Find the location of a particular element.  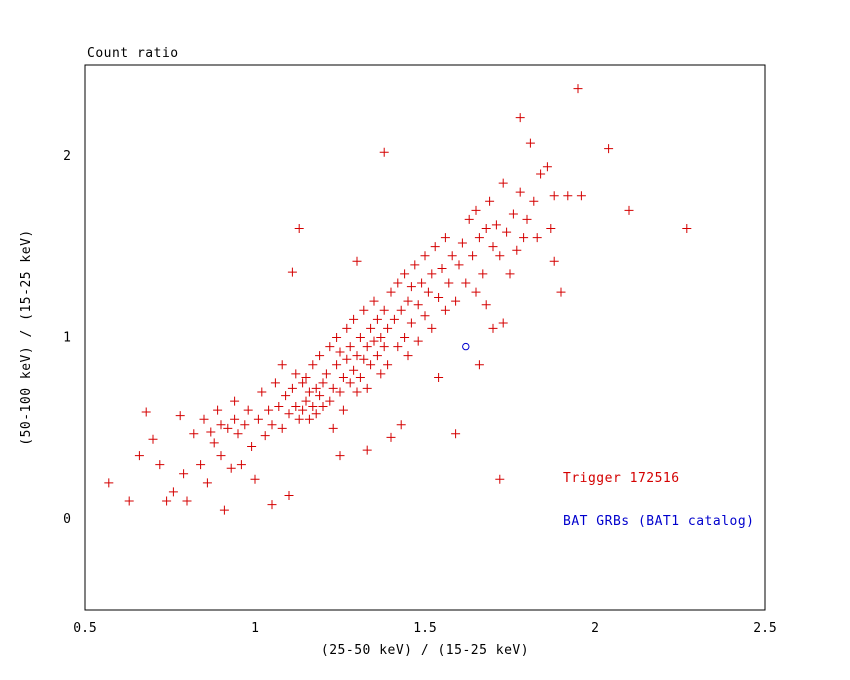

y-axis-label: (50-100 keV) / (15-25 keV) is located at coordinates (26, 337).